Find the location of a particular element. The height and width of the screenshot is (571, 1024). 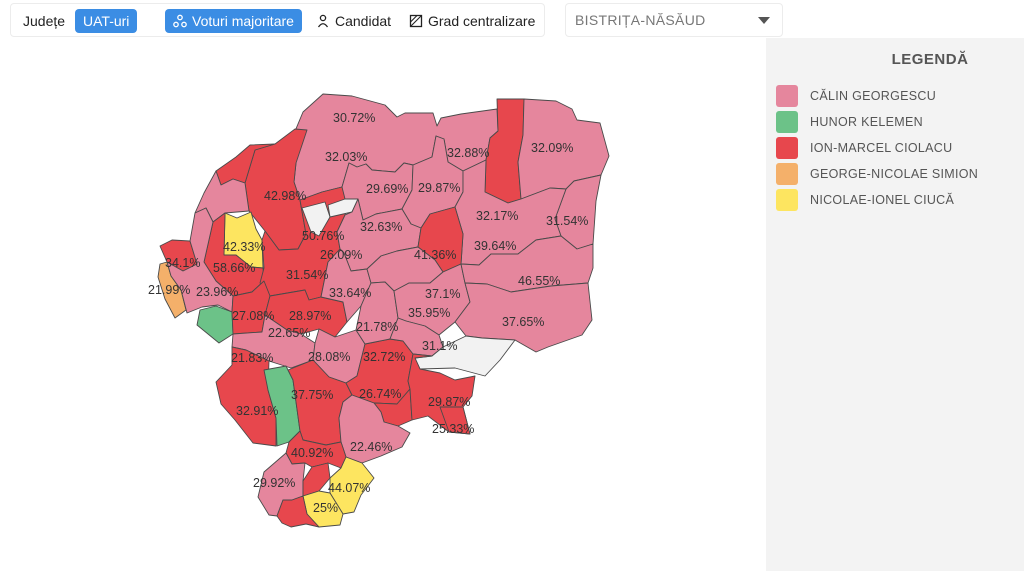

uat-percentage-label: 42.98% is located at coordinates (285, 196).